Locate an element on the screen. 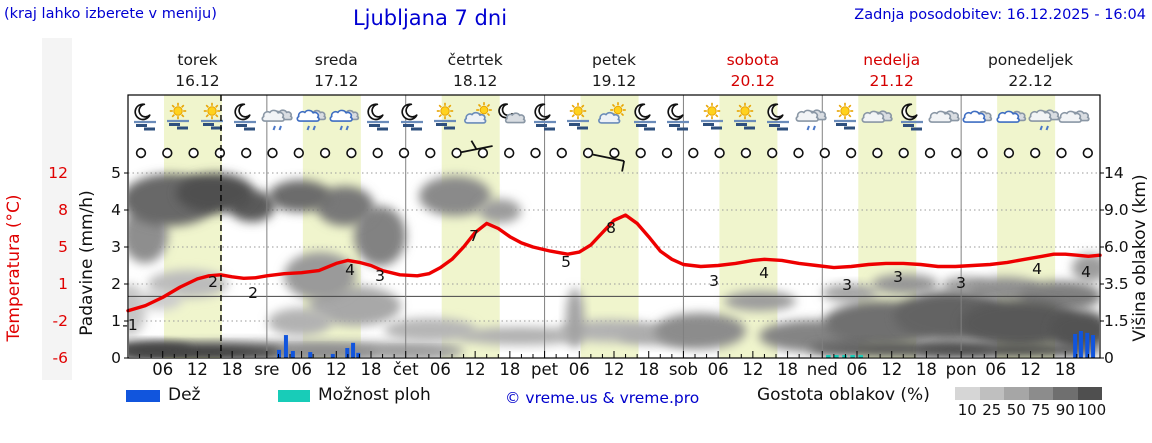 The height and width of the screenshot is (443, 1152). temp-axis-tick: 8 is located at coordinates (63, 210).